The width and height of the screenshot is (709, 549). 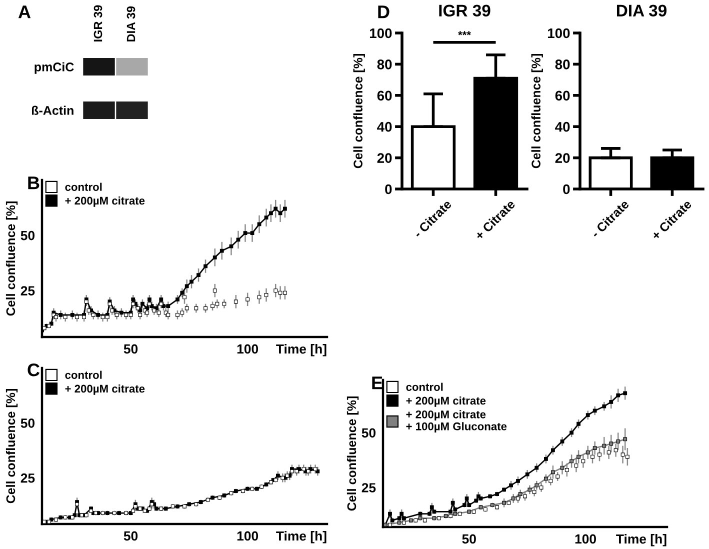 What do you see at coordinates (27, 423) in the screenshot?
I see `y-tick-label: 50` at bounding box center [27, 423].